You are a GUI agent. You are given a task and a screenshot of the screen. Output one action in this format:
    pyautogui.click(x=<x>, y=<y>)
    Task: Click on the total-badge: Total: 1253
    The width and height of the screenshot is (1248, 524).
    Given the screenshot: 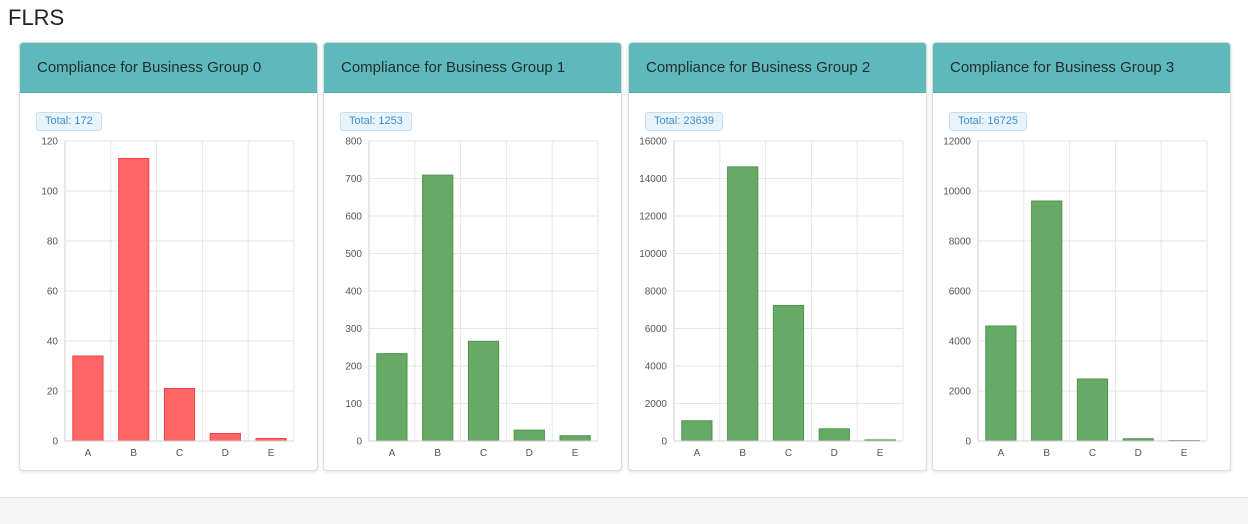 What is the action you would take?
    pyautogui.click(x=376, y=121)
    